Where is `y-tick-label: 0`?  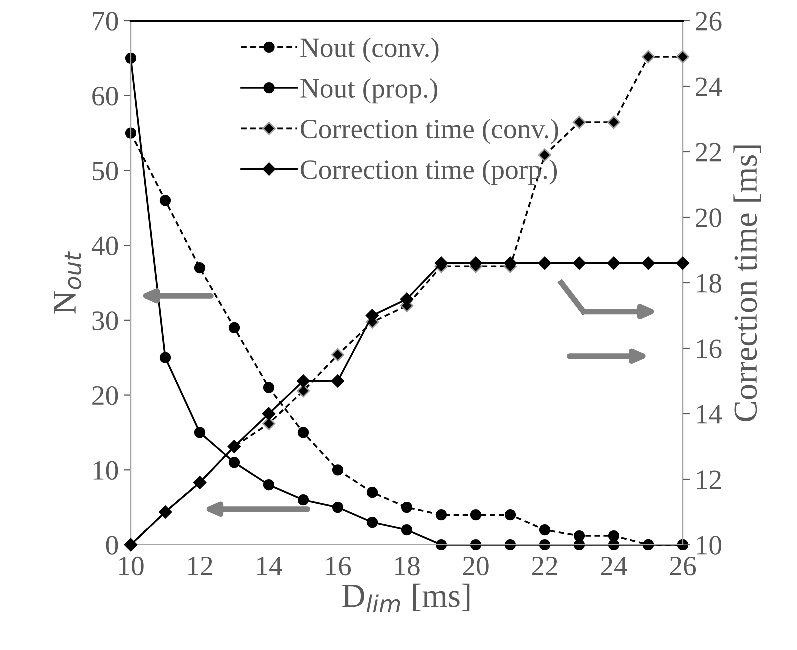 y-tick-label: 0 is located at coordinates (112, 545).